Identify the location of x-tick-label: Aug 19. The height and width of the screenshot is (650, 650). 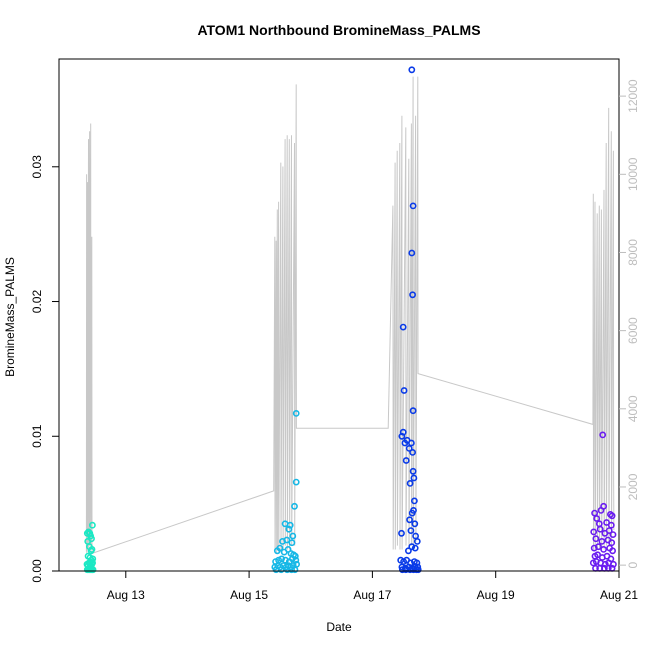
(496, 595).